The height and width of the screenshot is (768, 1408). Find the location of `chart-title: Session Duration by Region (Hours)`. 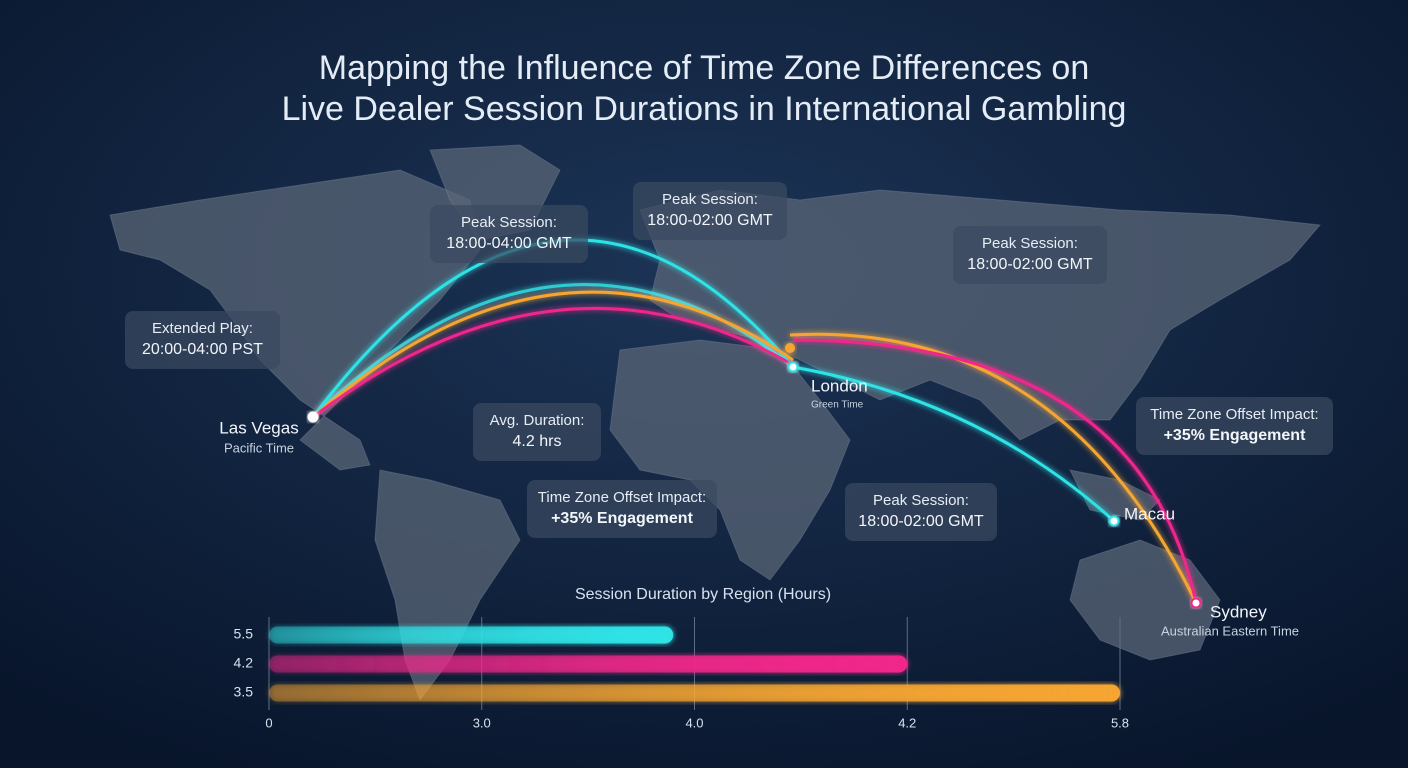

chart-title: Session Duration by Region (Hours) is located at coordinates (703, 594).